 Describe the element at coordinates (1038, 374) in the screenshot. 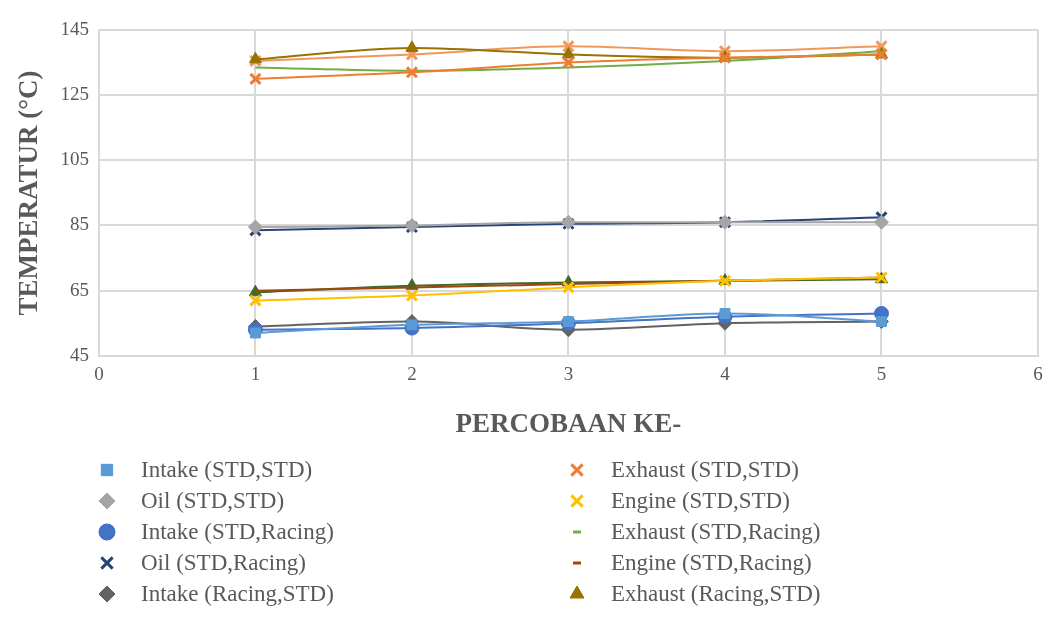

I see `x-tick-label: 6` at that location.